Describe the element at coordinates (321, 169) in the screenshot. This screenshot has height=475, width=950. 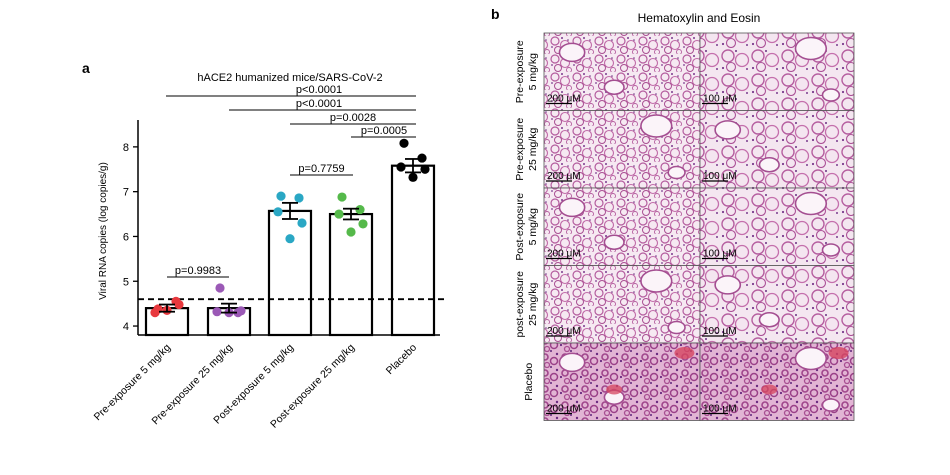
I see `p-value-label: p=0.7759` at that location.